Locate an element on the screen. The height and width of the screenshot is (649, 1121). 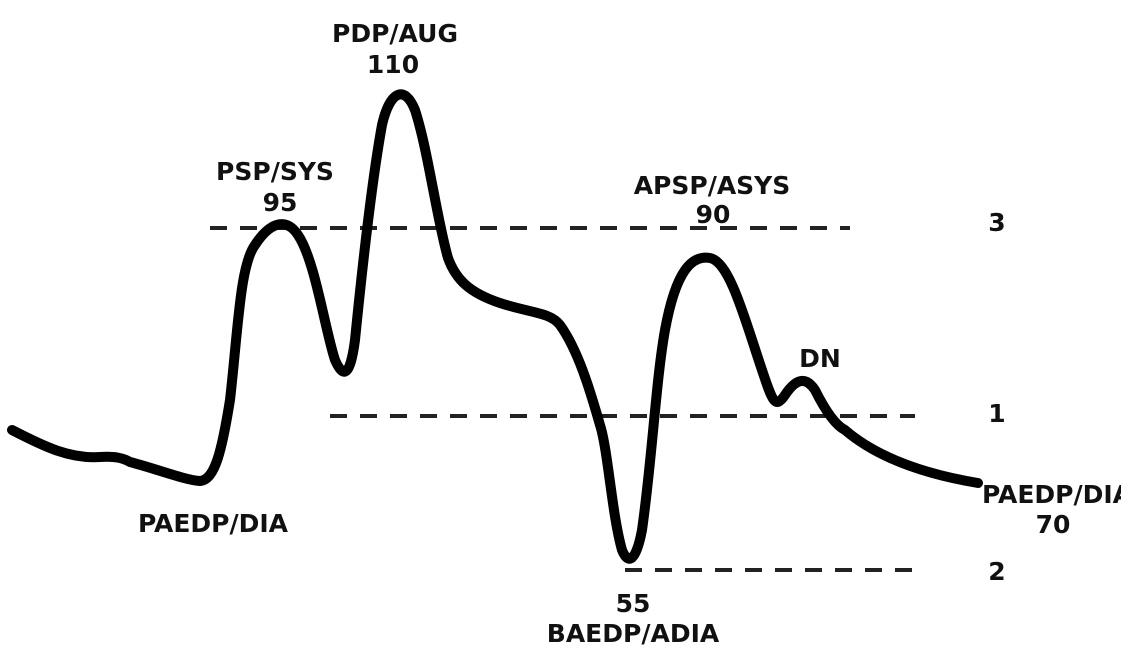
reference-line-2-label: 2 is located at coordinates (996, 571).